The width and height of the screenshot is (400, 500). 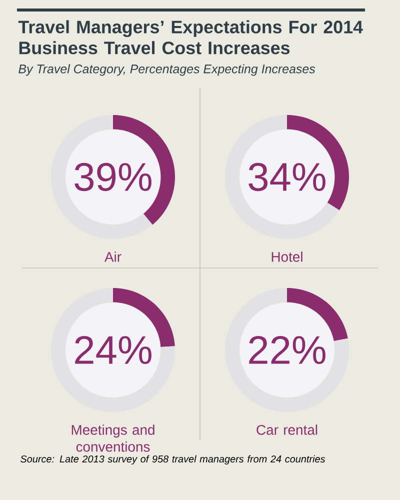 I want to click on source-note: Source: Late 2013 survey of 958 travel managers from 24 countries, so click(x=173, y=459).